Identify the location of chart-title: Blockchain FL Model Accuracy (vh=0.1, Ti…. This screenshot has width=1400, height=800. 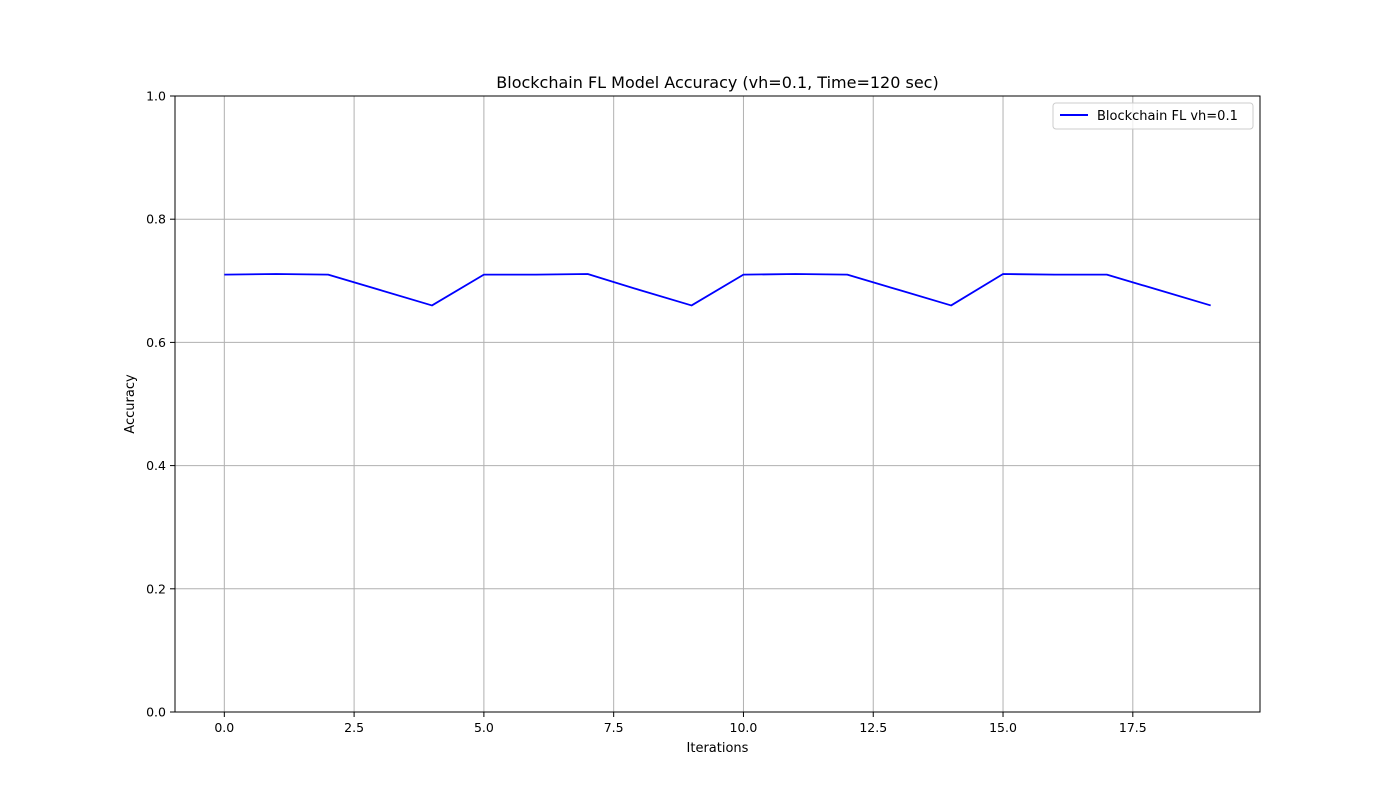
(717, 82).